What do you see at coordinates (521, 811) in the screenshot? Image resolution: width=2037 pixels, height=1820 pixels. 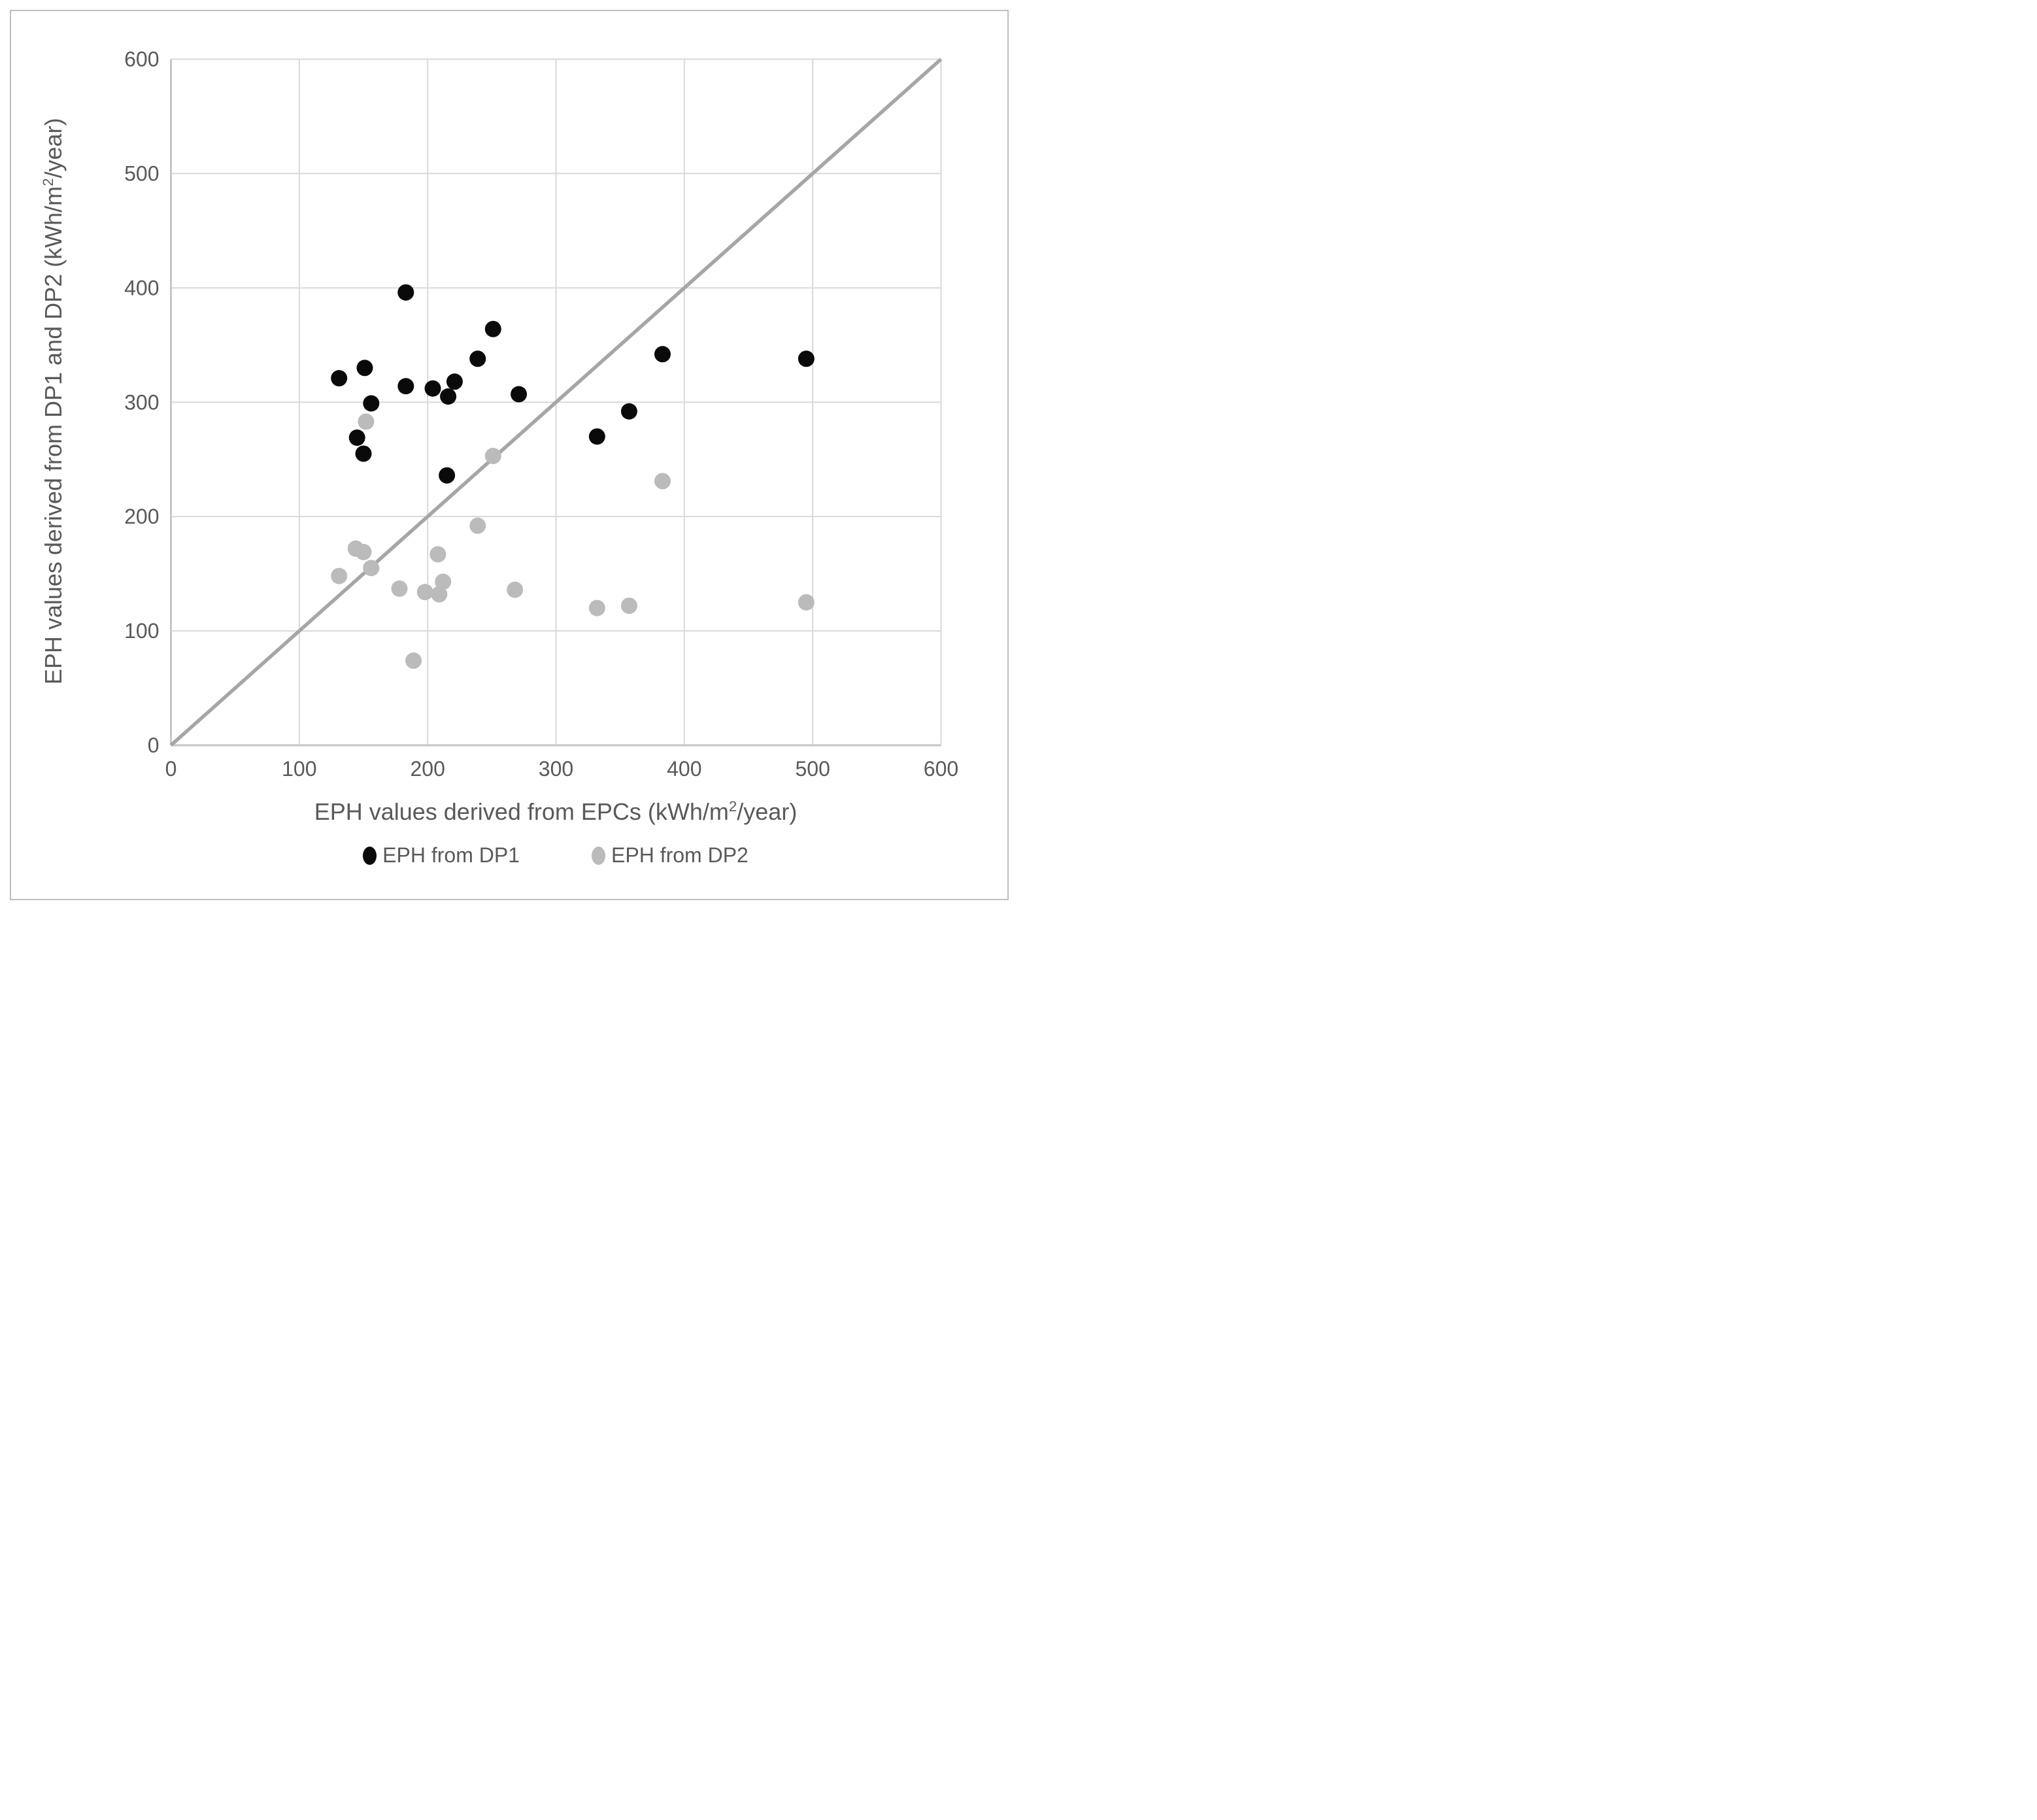 I see `x-axis-title-text: EPH values derived from EPCs (kWh/m` at bounding box center [521, 811].